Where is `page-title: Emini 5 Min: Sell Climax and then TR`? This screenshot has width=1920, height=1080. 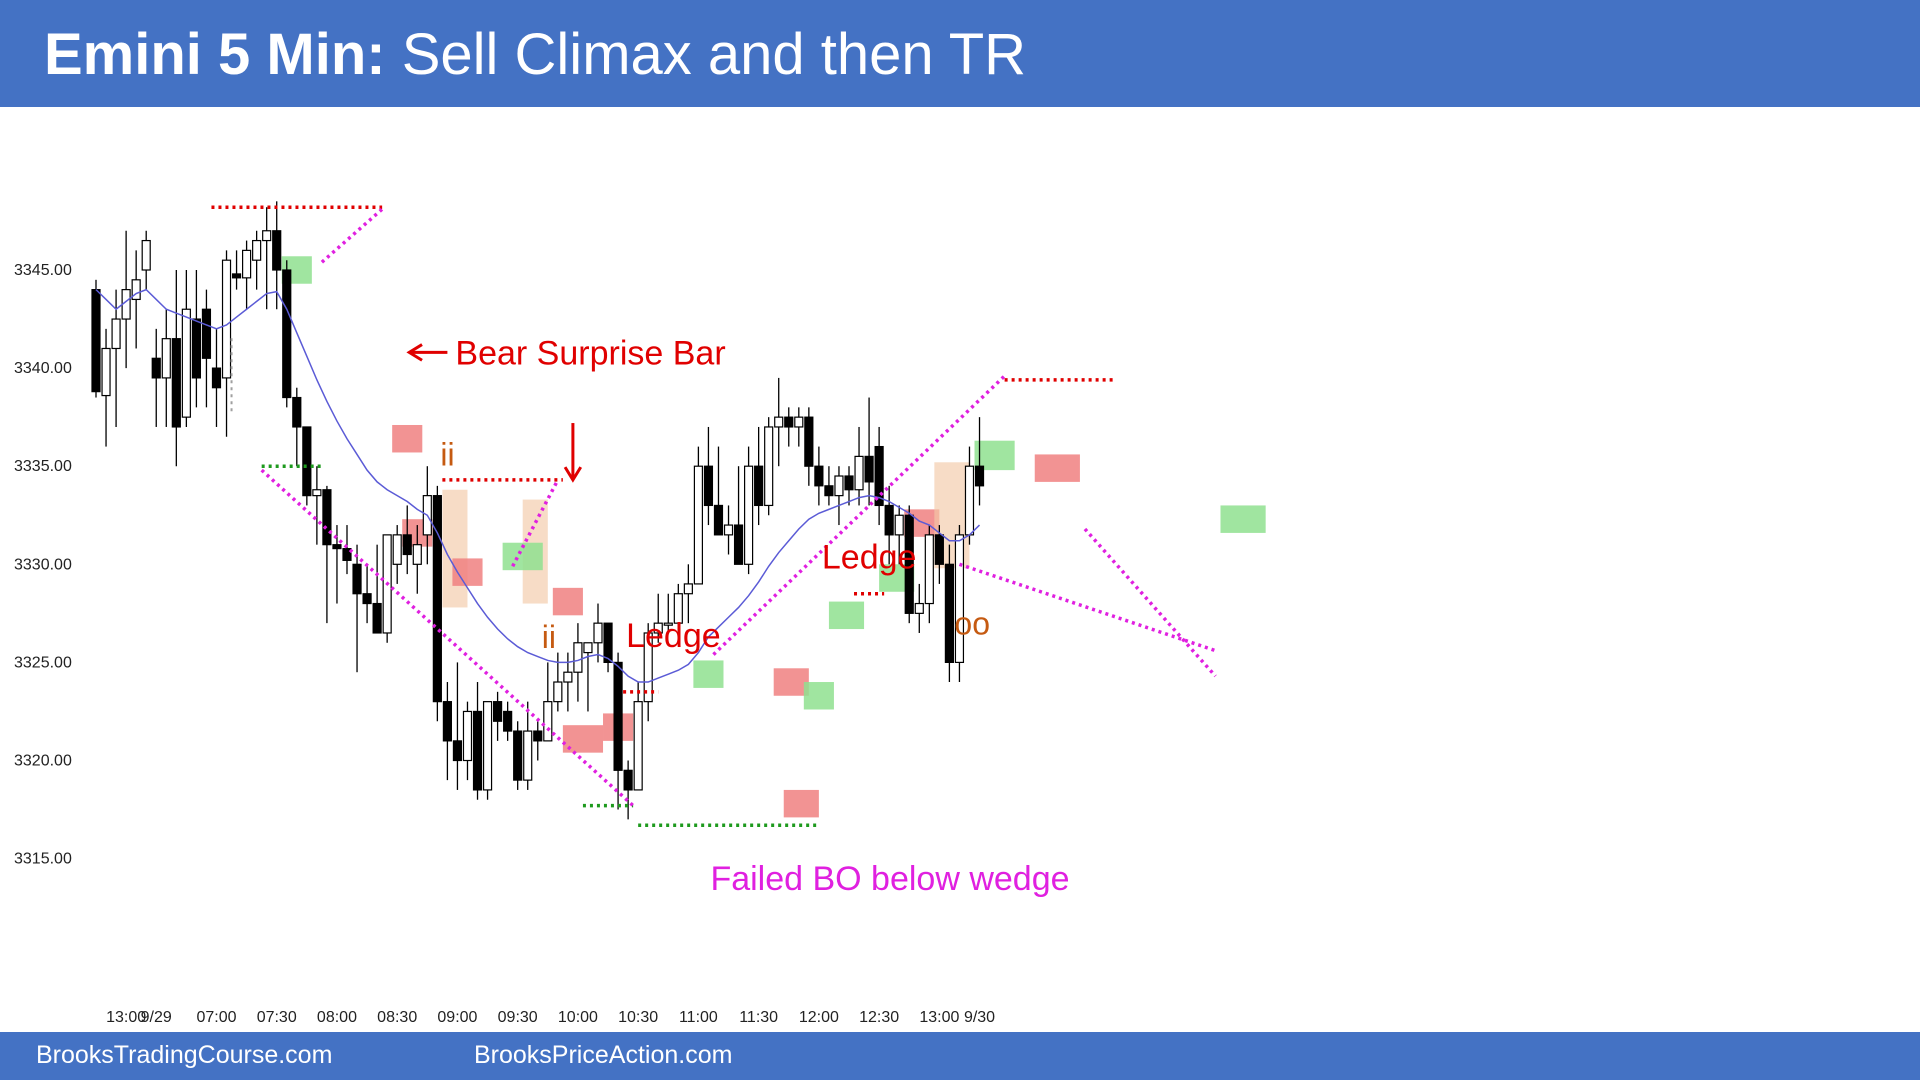
page-title: Emini 5 Min: Sell Climax and then TR is located at coordinates (535, 55).